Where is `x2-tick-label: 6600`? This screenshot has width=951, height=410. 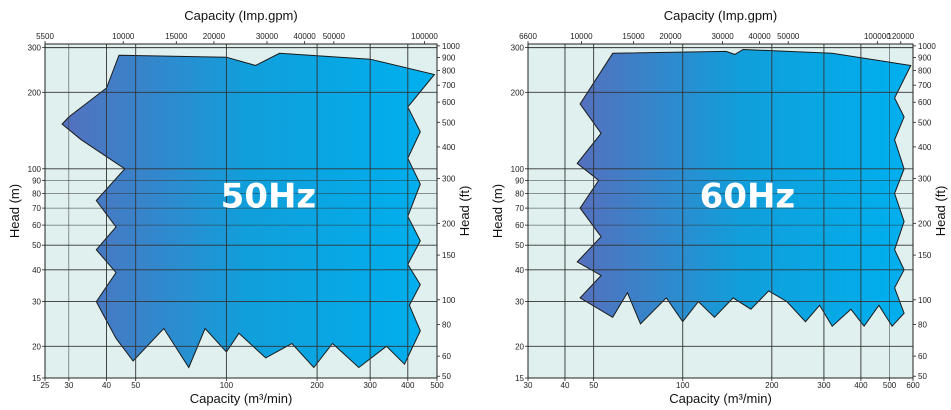
x2-tick-label: 6600 is located at coordinates (528, 36).